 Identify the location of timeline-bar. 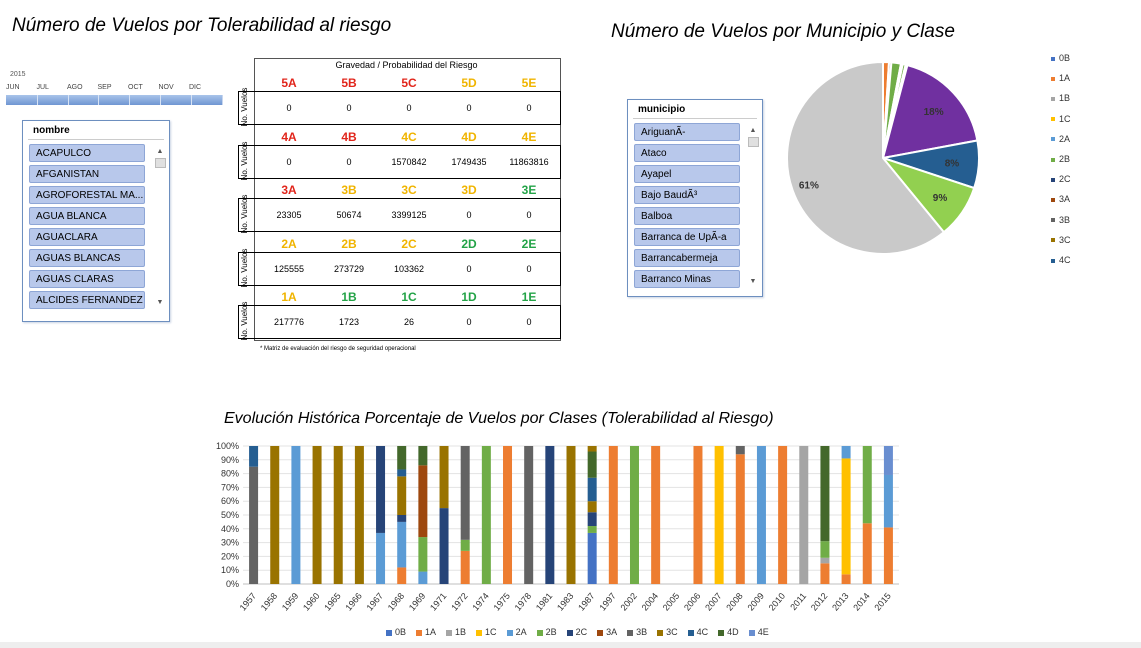
(114, 100).